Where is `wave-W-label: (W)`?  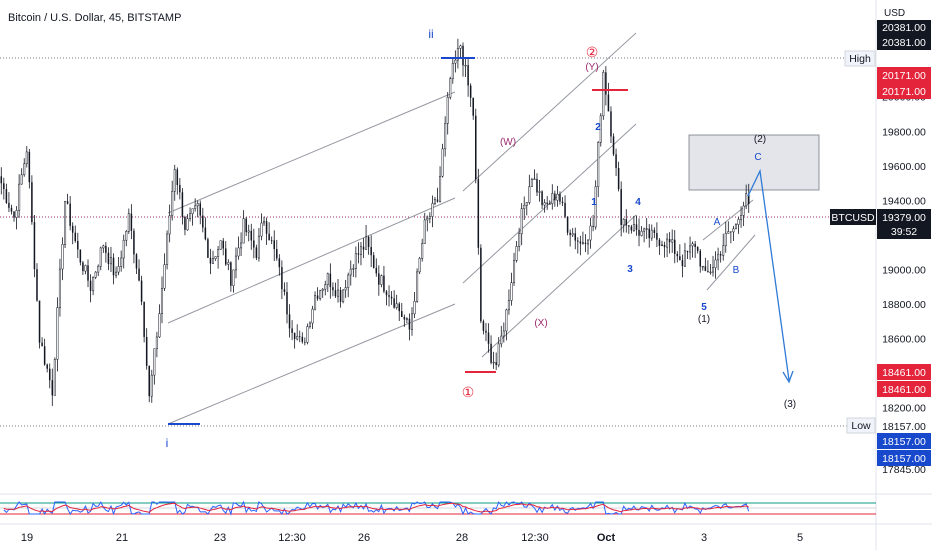 wave-W-label: (W) is located at coordinates (508, 142).